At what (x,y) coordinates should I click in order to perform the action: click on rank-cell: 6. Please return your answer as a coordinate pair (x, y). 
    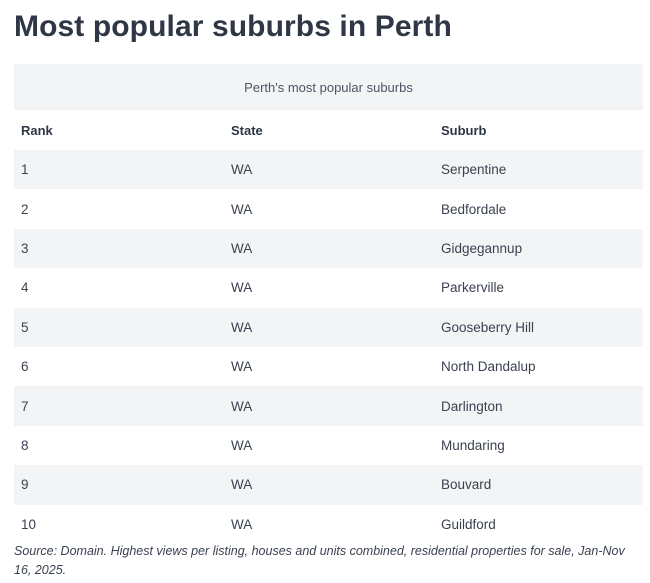
    Looking at the image, I should click on (25, 367).